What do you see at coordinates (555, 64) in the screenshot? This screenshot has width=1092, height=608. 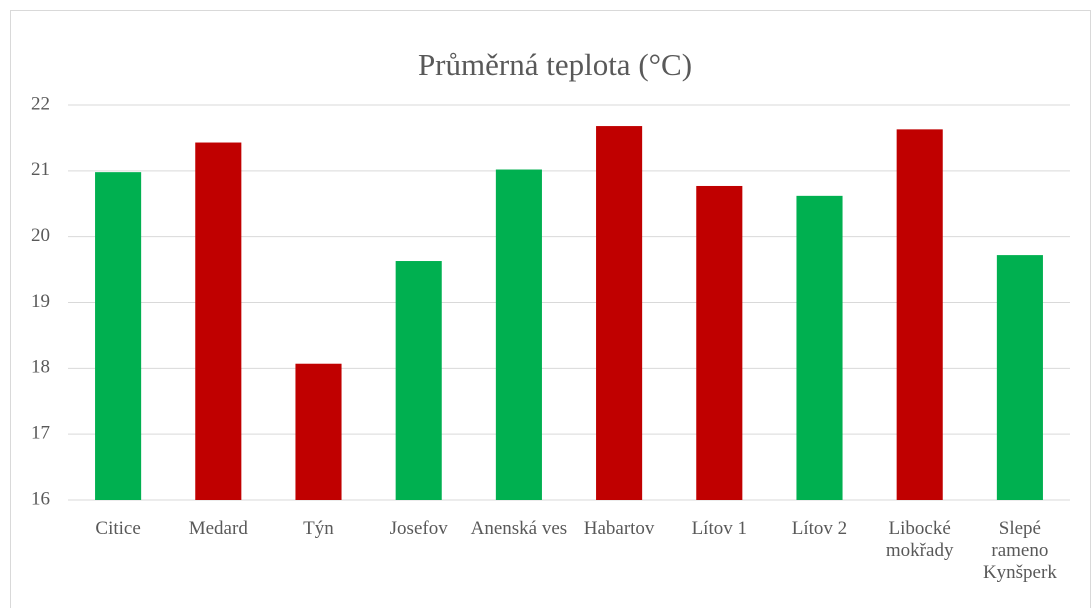 I see `chart-title: Průměrná teplota (°C)` at bounding box center [555, 64].